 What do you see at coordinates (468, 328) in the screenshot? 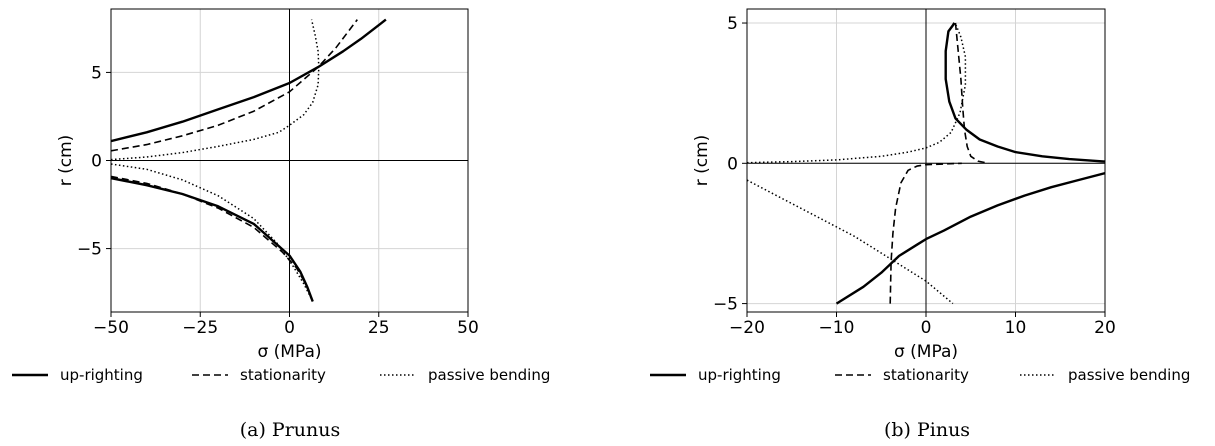
I see `x-tick-label: 50` at bounding box center [468, 328].